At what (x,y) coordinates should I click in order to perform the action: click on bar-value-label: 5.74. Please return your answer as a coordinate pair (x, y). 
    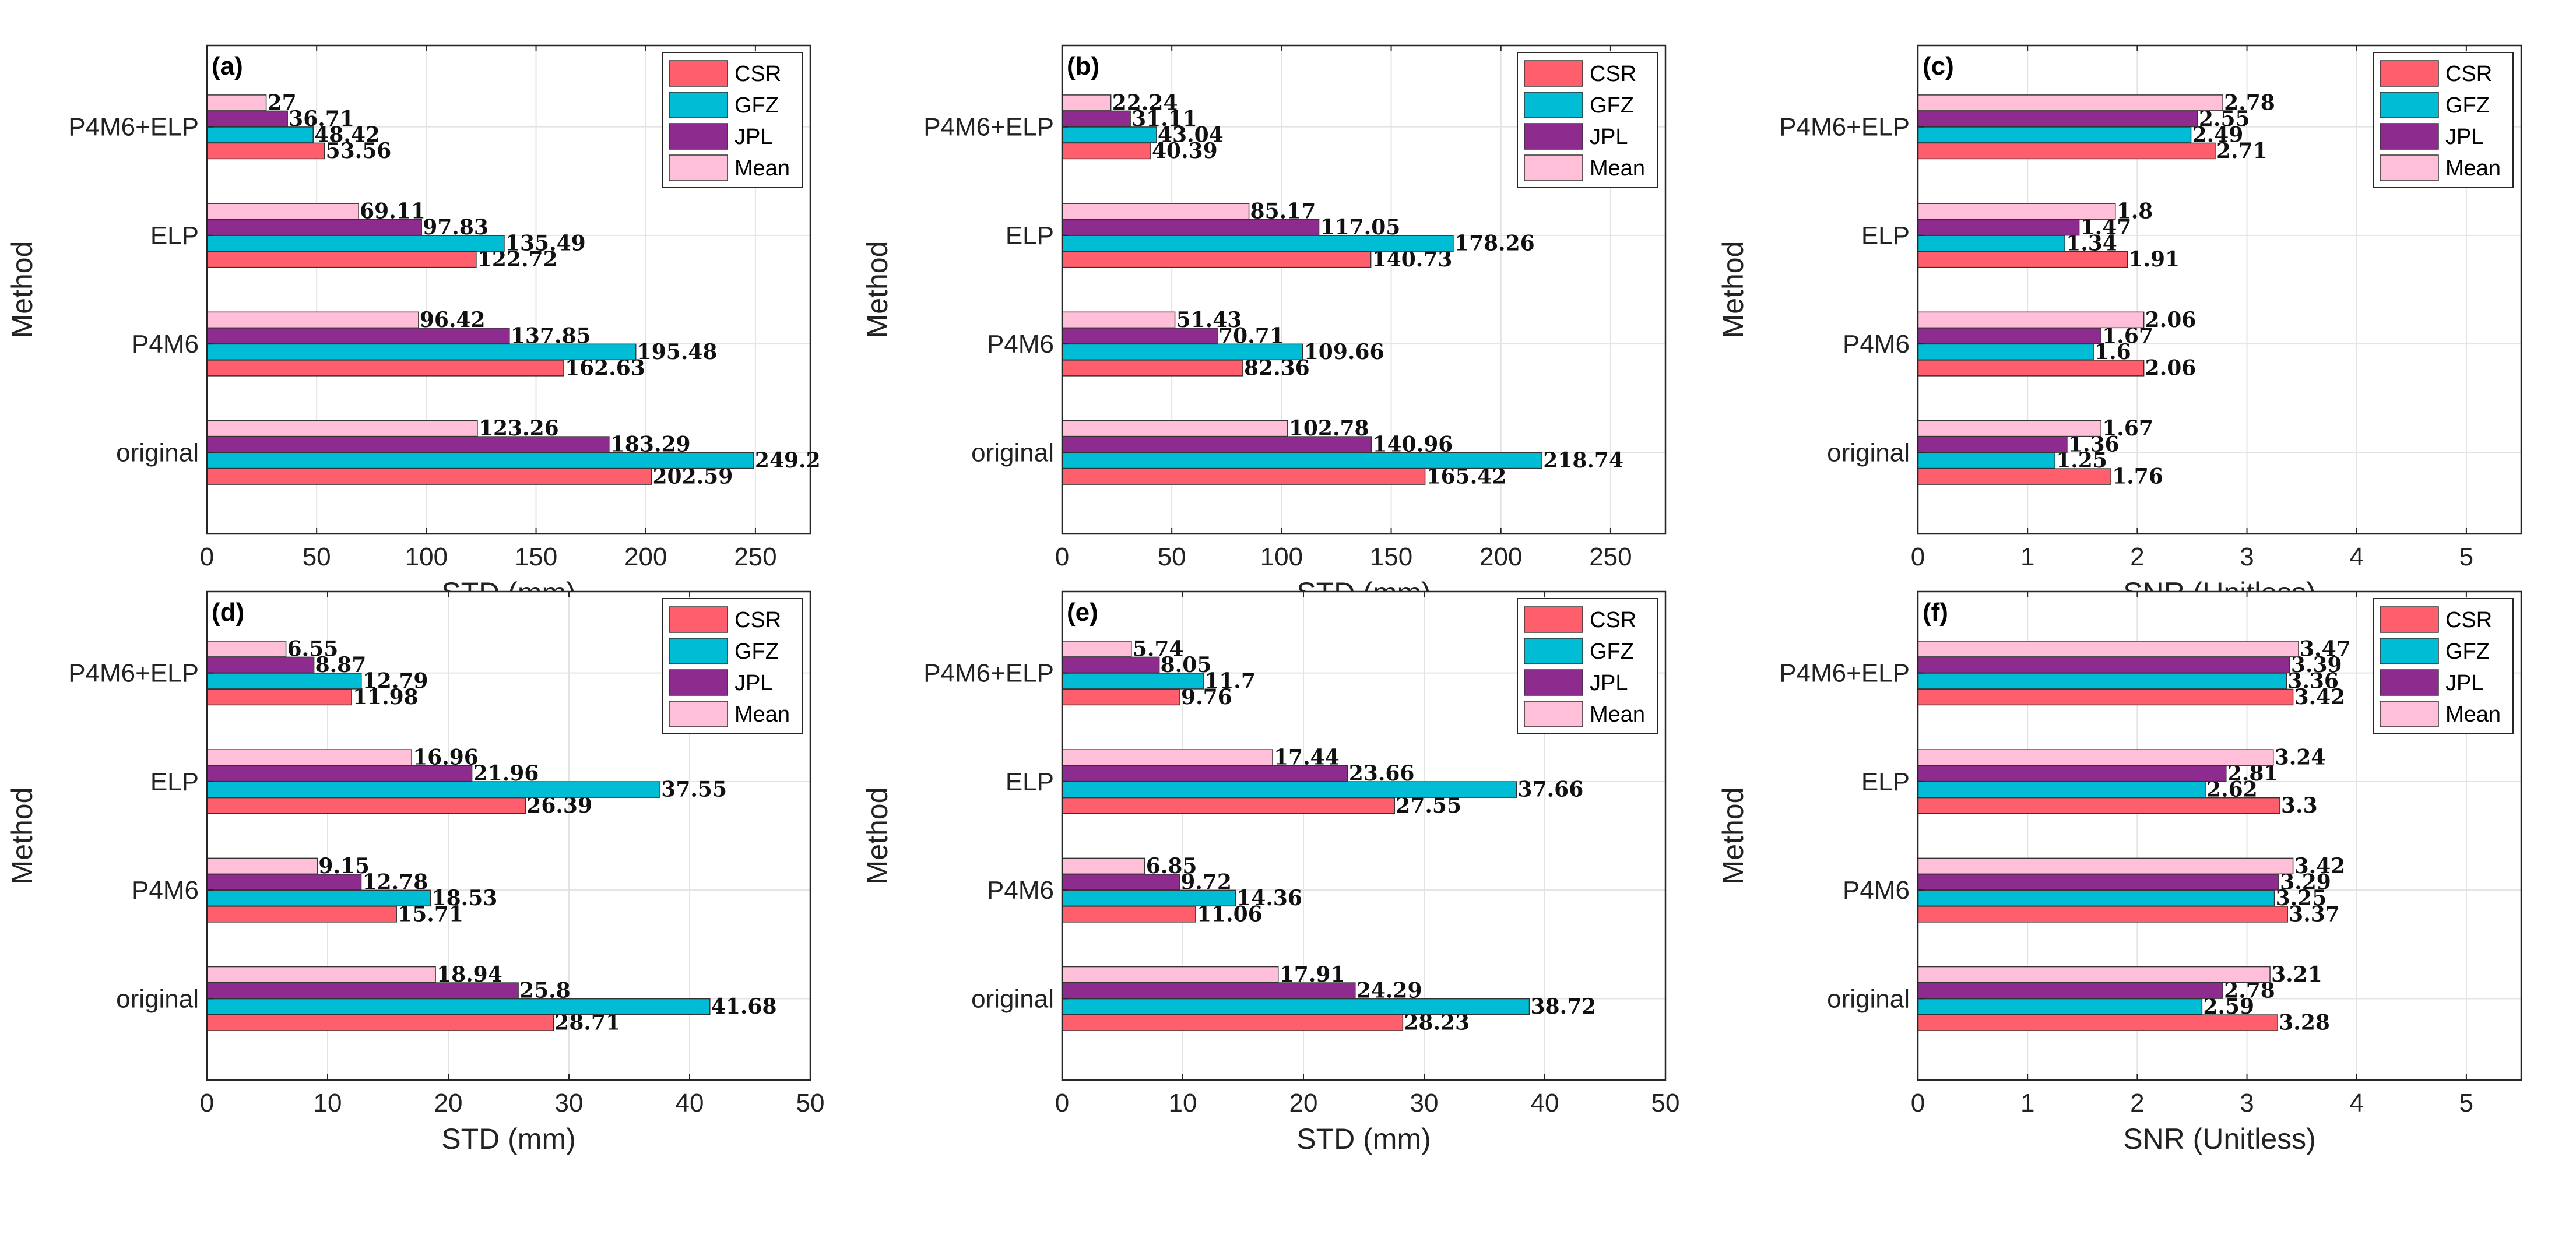
    Looking at the image, I should click on (1158, 648).